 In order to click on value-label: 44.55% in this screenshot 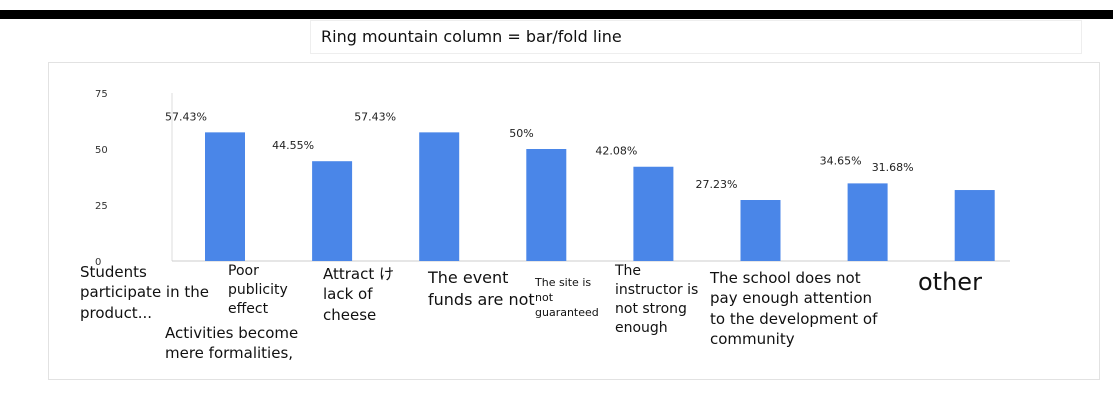, I will do `click(293, 145)`.